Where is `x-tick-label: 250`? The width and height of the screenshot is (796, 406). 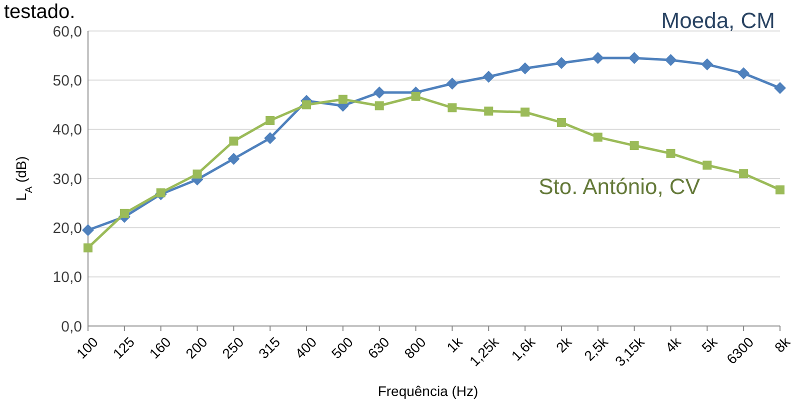 x-tick-label: 250 is located at coordinates (232, 348).